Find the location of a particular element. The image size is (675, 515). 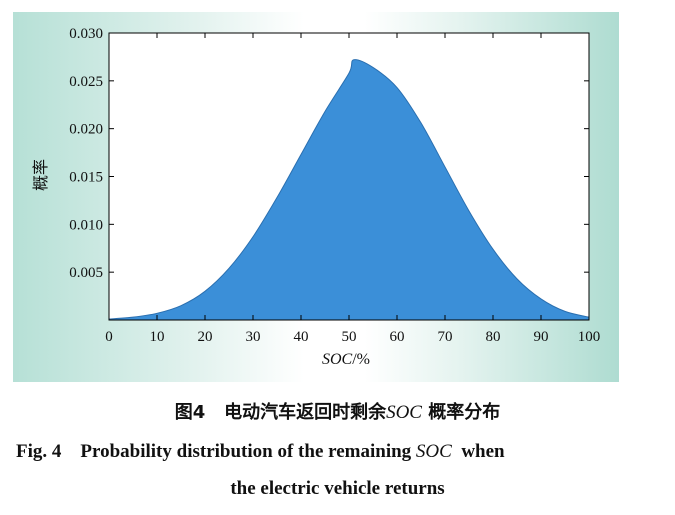

x-axis-label-term: SOC is located at coordinates (337, 359).